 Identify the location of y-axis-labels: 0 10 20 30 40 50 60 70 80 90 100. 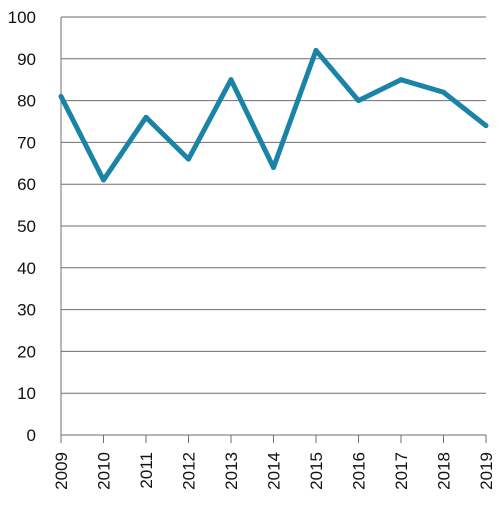
(22, 226).